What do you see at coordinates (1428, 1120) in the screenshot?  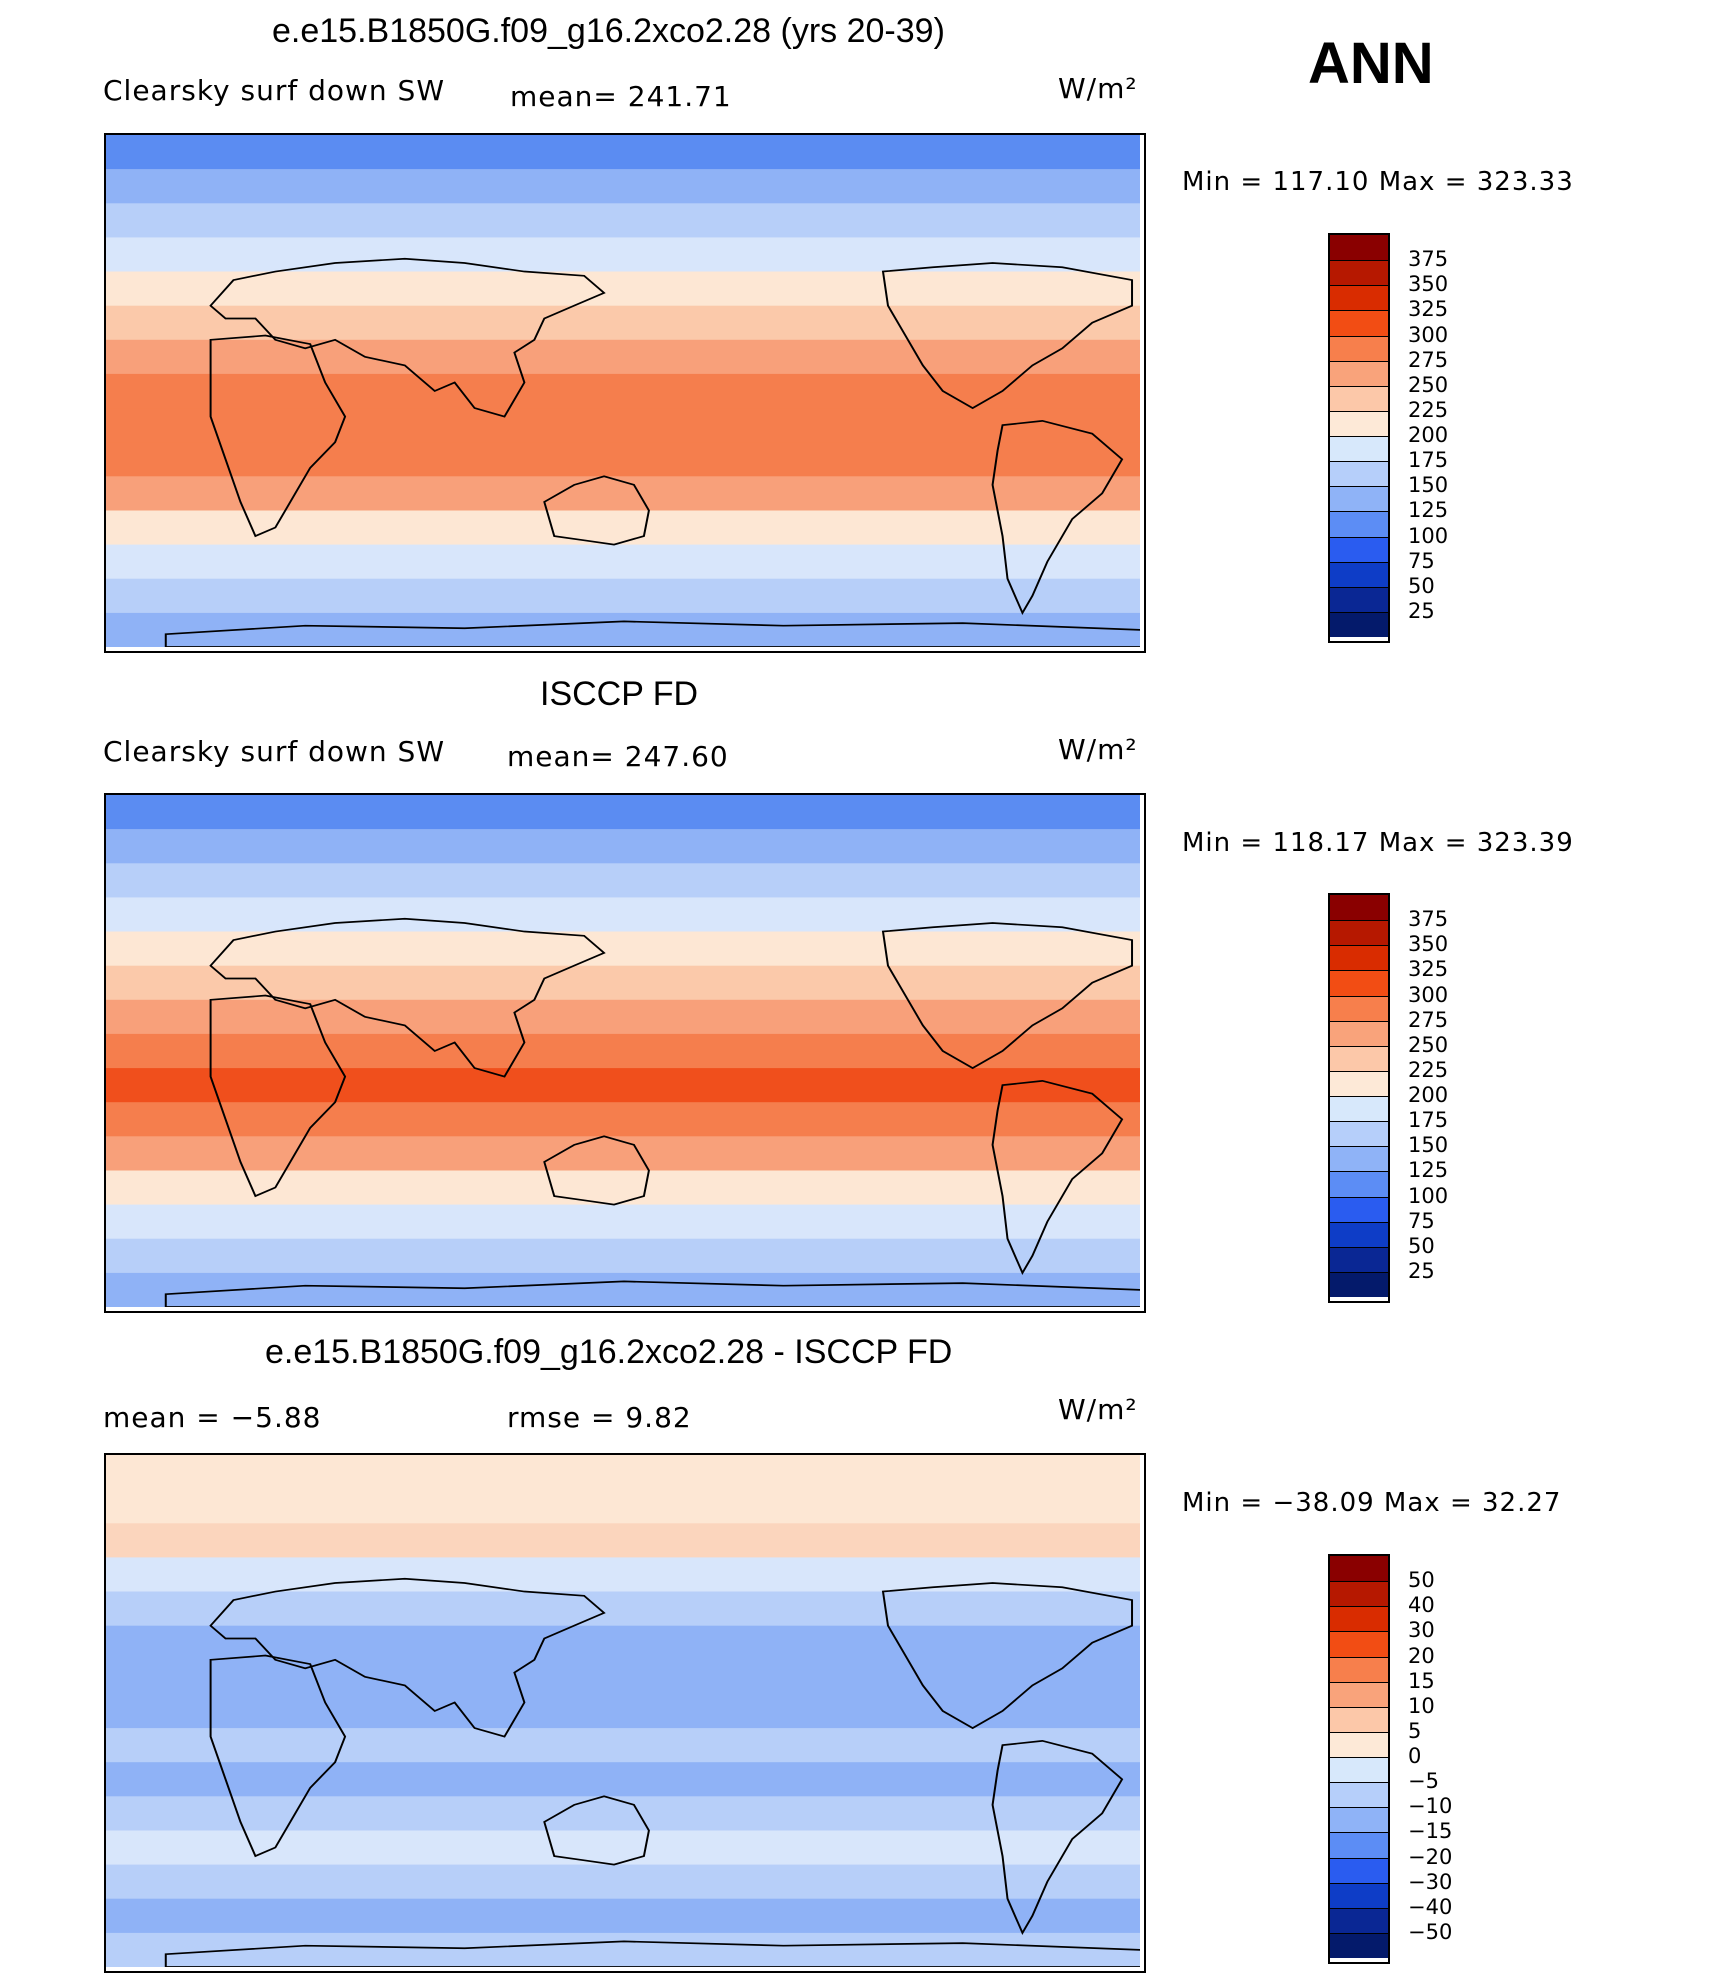 I see `colorbar-tick-label: 175` at bounding box center [1428, 1120].